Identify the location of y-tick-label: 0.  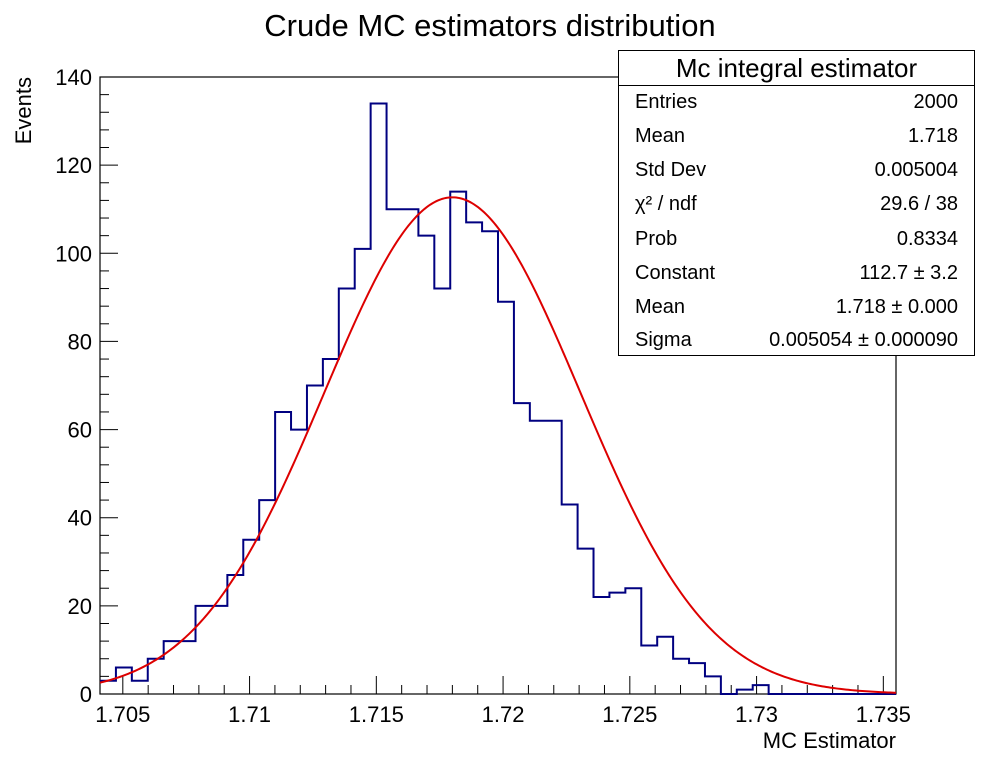
(86, 694).